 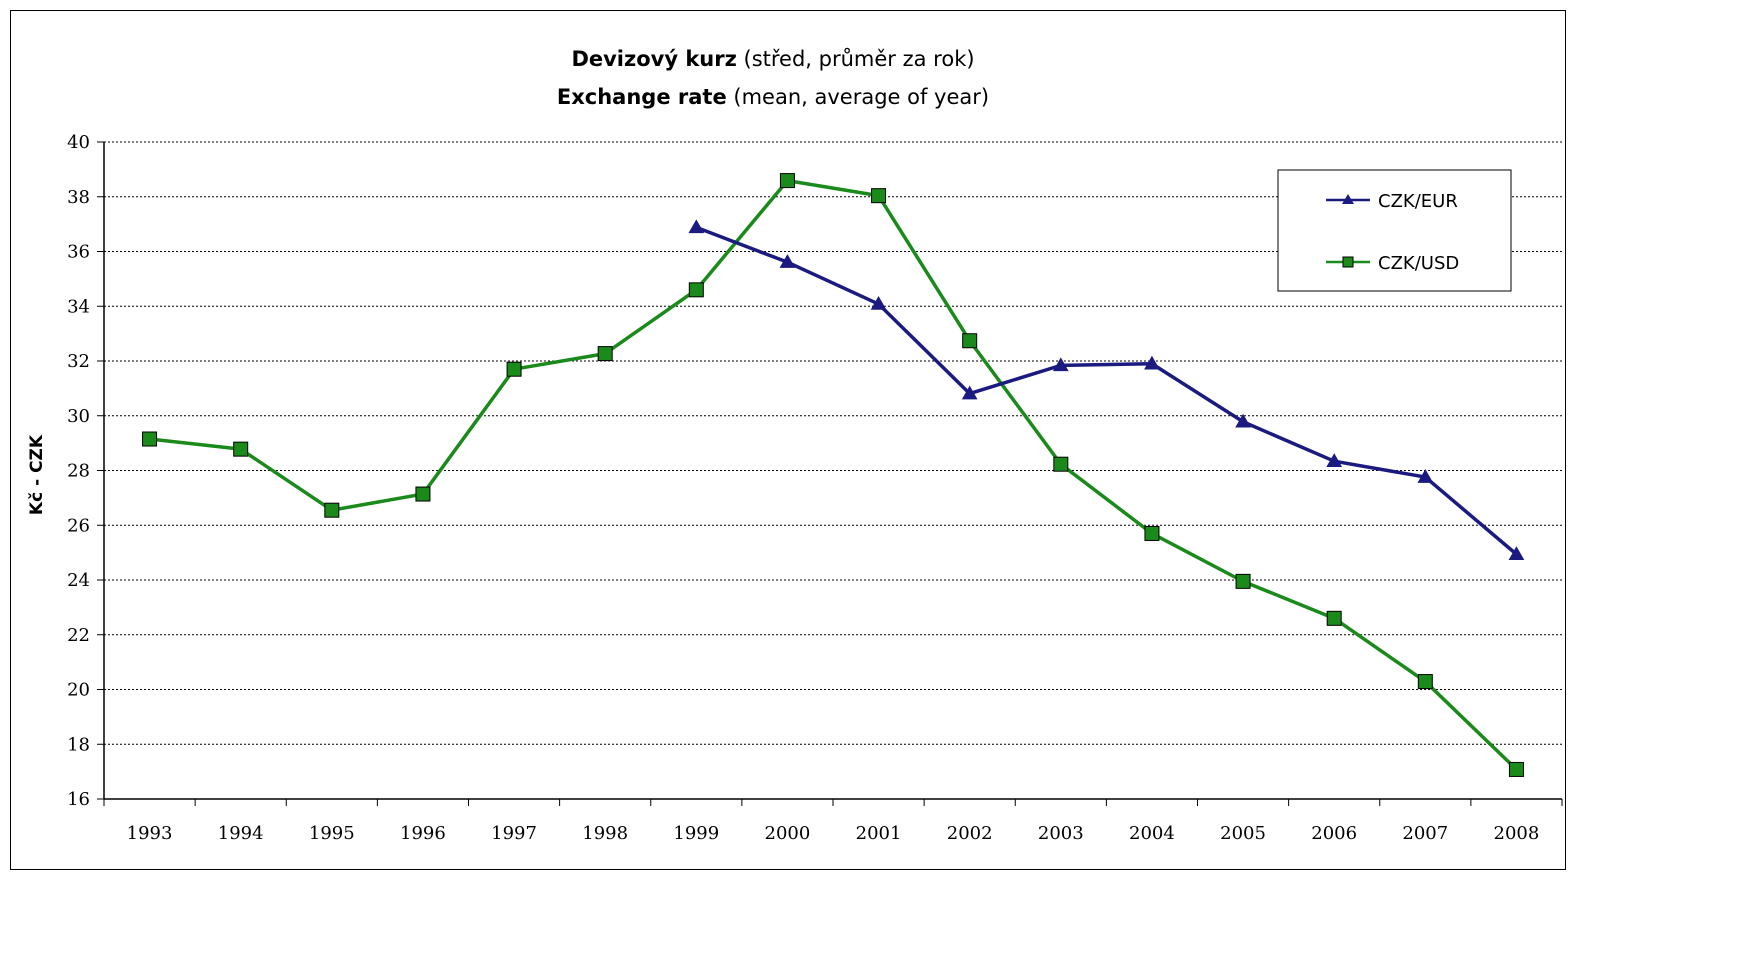 What do you see at coordinates (879, 196) in the screenshot?
I see `data-point-czk-usd-2001` at bounding box center [879, 196].